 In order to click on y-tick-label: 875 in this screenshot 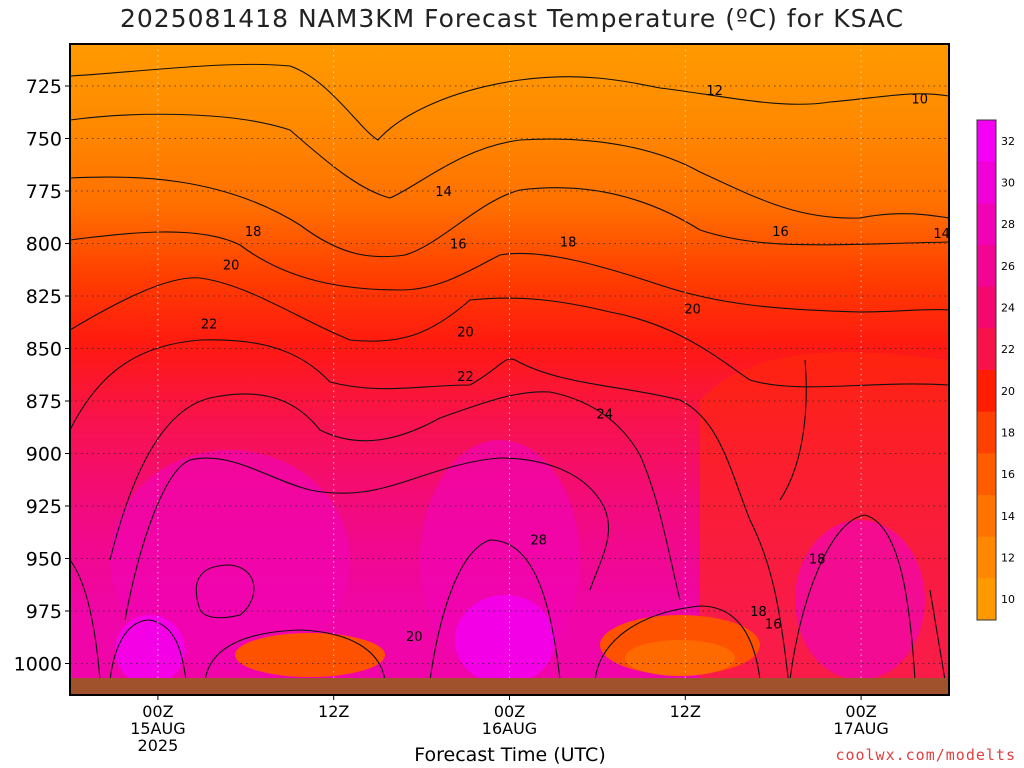, I will do `click(44, 402)`.